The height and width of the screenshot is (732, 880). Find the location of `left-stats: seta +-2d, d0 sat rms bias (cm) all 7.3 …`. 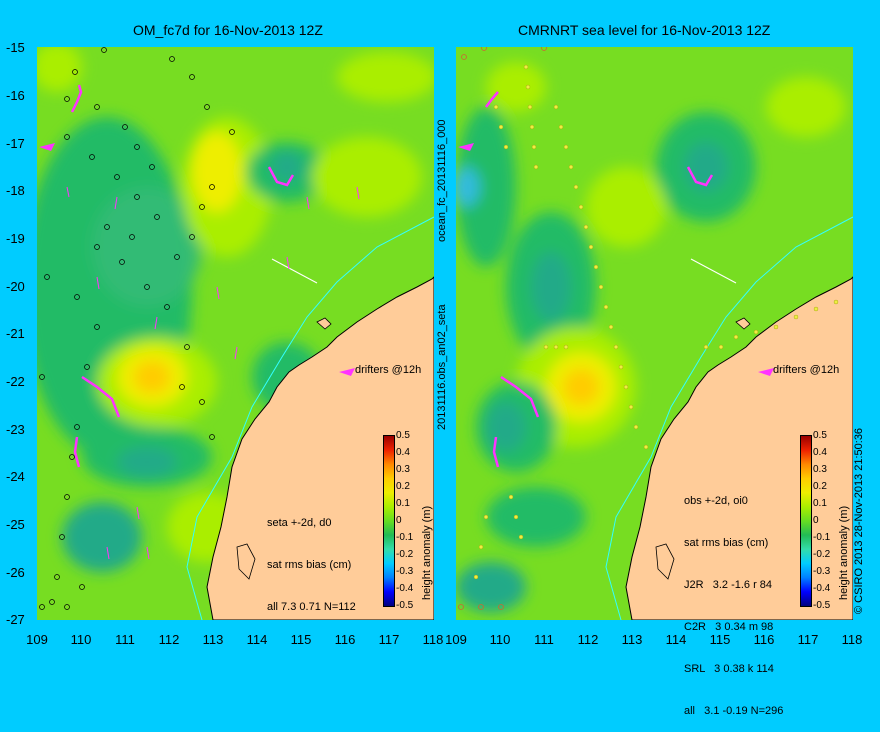

left-stats: seta +-2d, d0 sat rms bias (cm) all 7.3 … is located at coordinates (311, 558).